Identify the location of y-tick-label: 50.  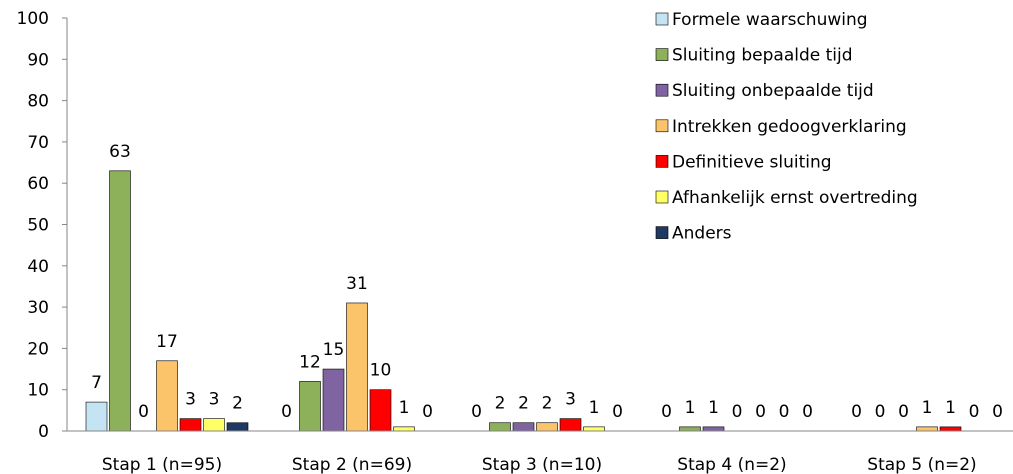
(38, 226).